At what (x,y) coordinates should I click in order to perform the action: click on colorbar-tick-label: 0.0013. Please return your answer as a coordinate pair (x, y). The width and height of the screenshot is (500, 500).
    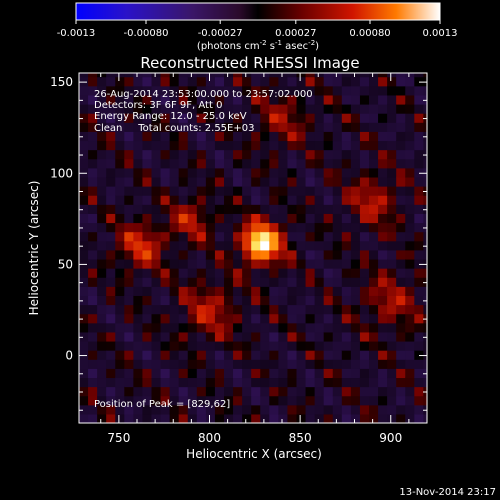
    Looking at the image, I should click on (440, 33).